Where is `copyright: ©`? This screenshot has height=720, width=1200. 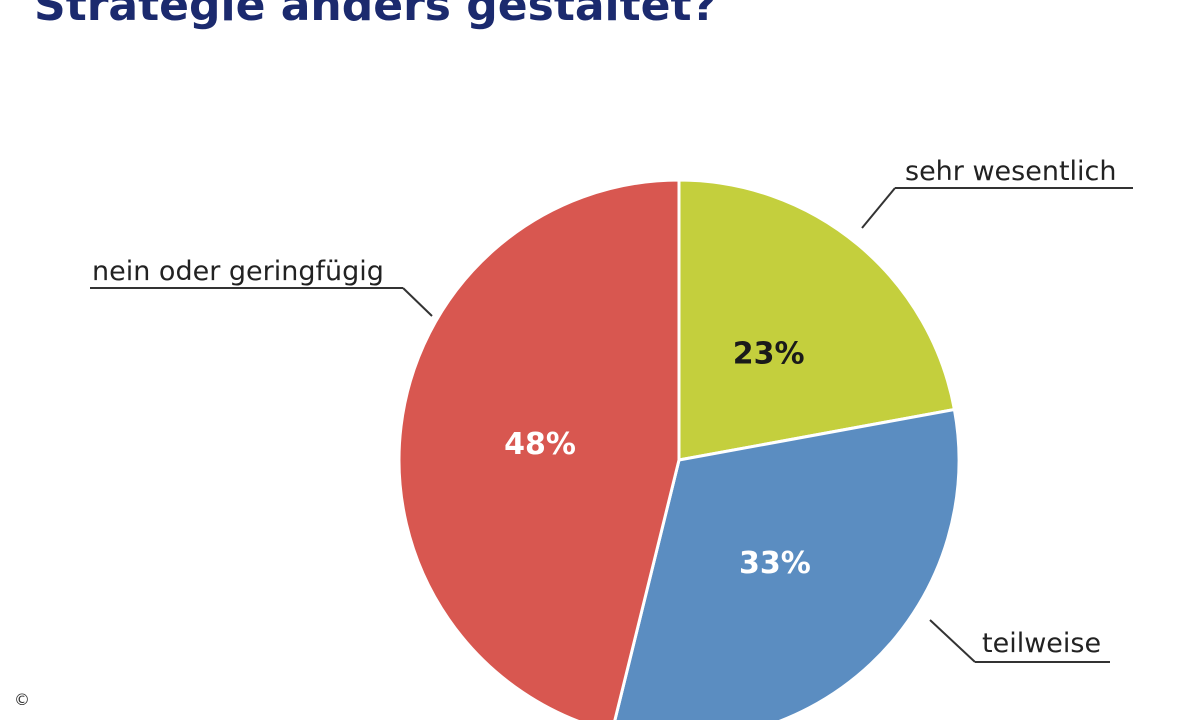 copyright: © is located at coordinates (22, 699).